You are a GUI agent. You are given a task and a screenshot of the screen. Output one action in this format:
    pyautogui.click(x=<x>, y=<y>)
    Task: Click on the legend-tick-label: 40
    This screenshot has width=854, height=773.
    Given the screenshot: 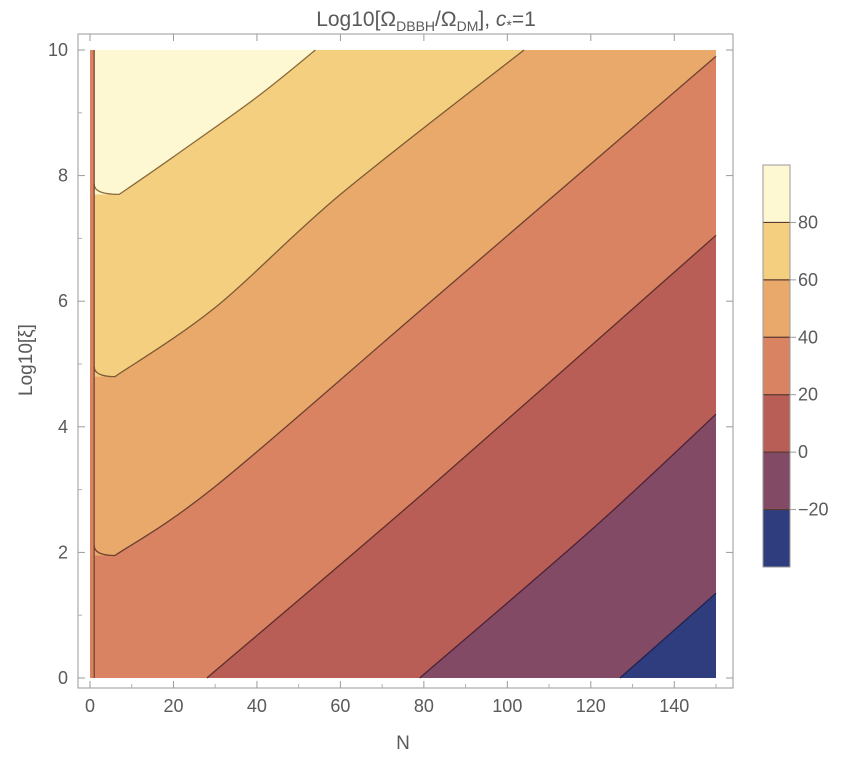 What is the action you would take?
    pyautogui.click(x=808, y=337)
    